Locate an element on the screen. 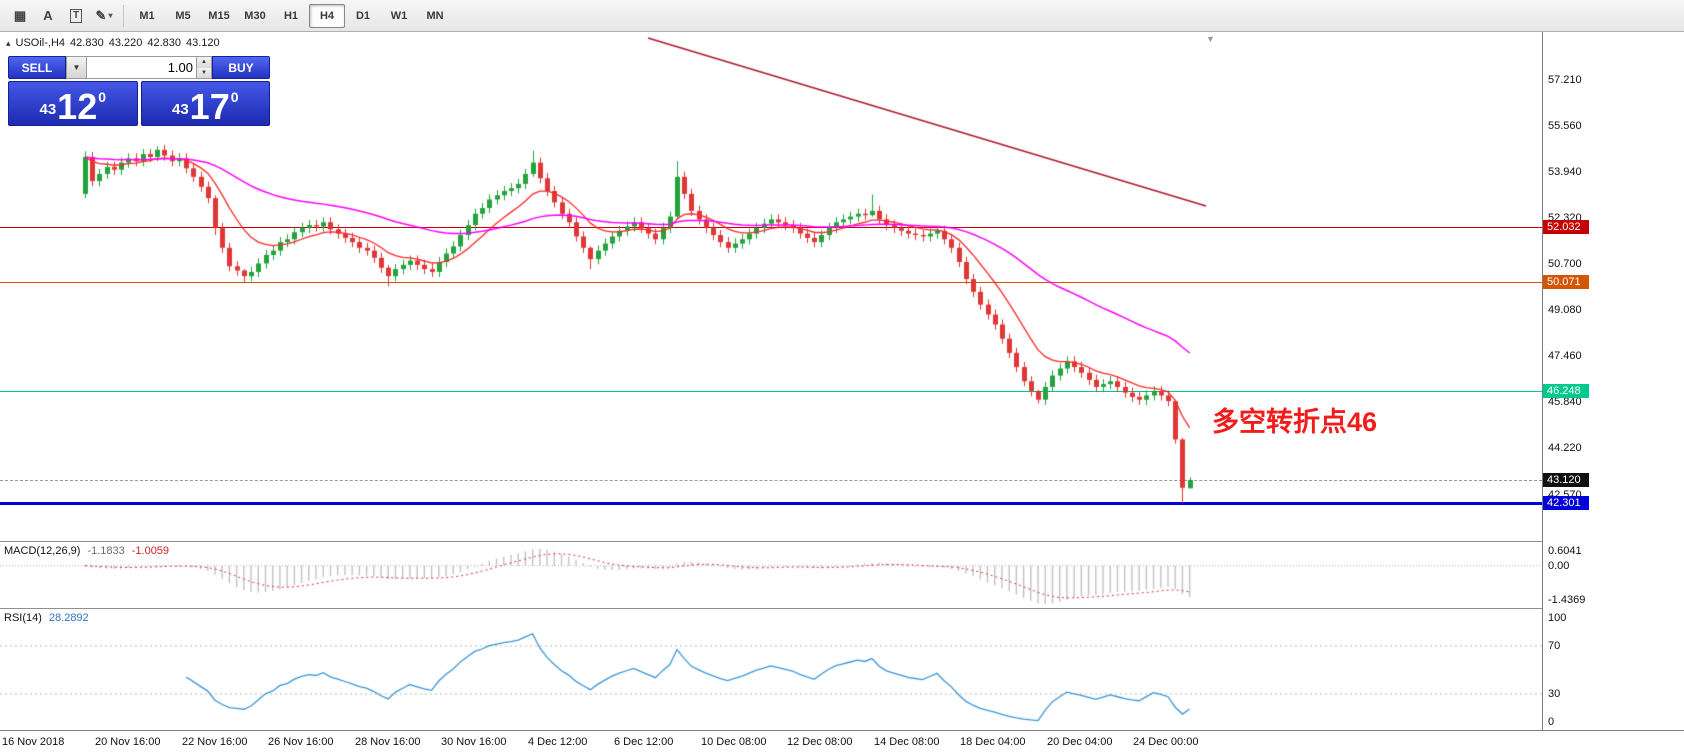 This screenshot has height=753, width=1684. text-label-icon: A is located at coordinates (48, 15).